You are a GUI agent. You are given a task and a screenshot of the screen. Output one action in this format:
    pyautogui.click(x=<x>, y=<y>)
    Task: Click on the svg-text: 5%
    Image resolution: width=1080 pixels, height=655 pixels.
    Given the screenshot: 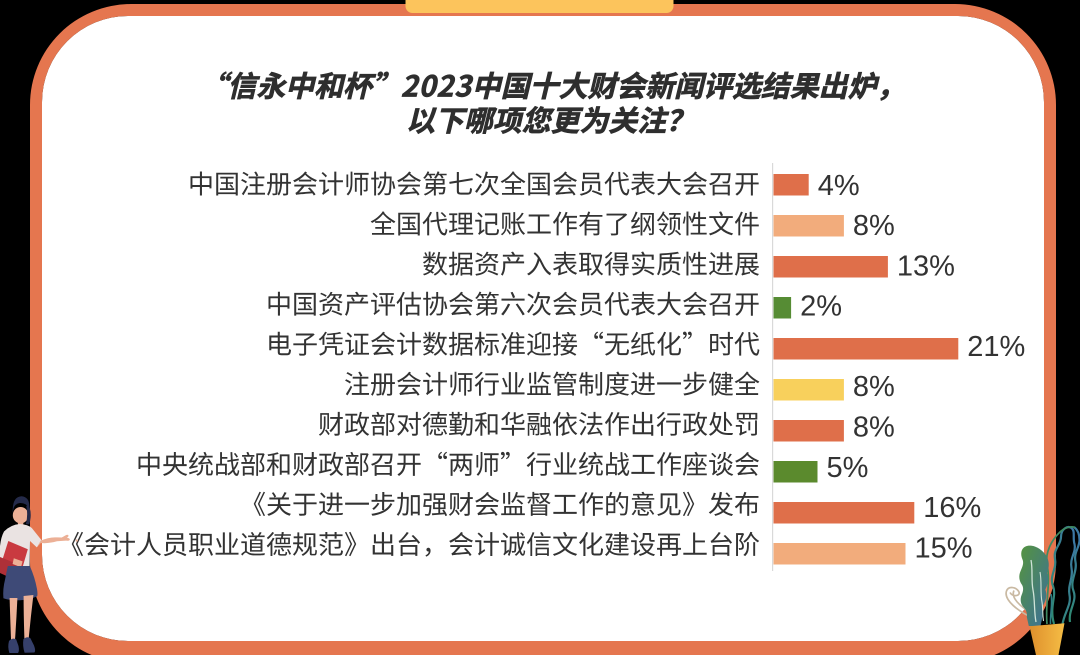 What is the action you would take?
    pyautogui.click(x=848, y=468)
    